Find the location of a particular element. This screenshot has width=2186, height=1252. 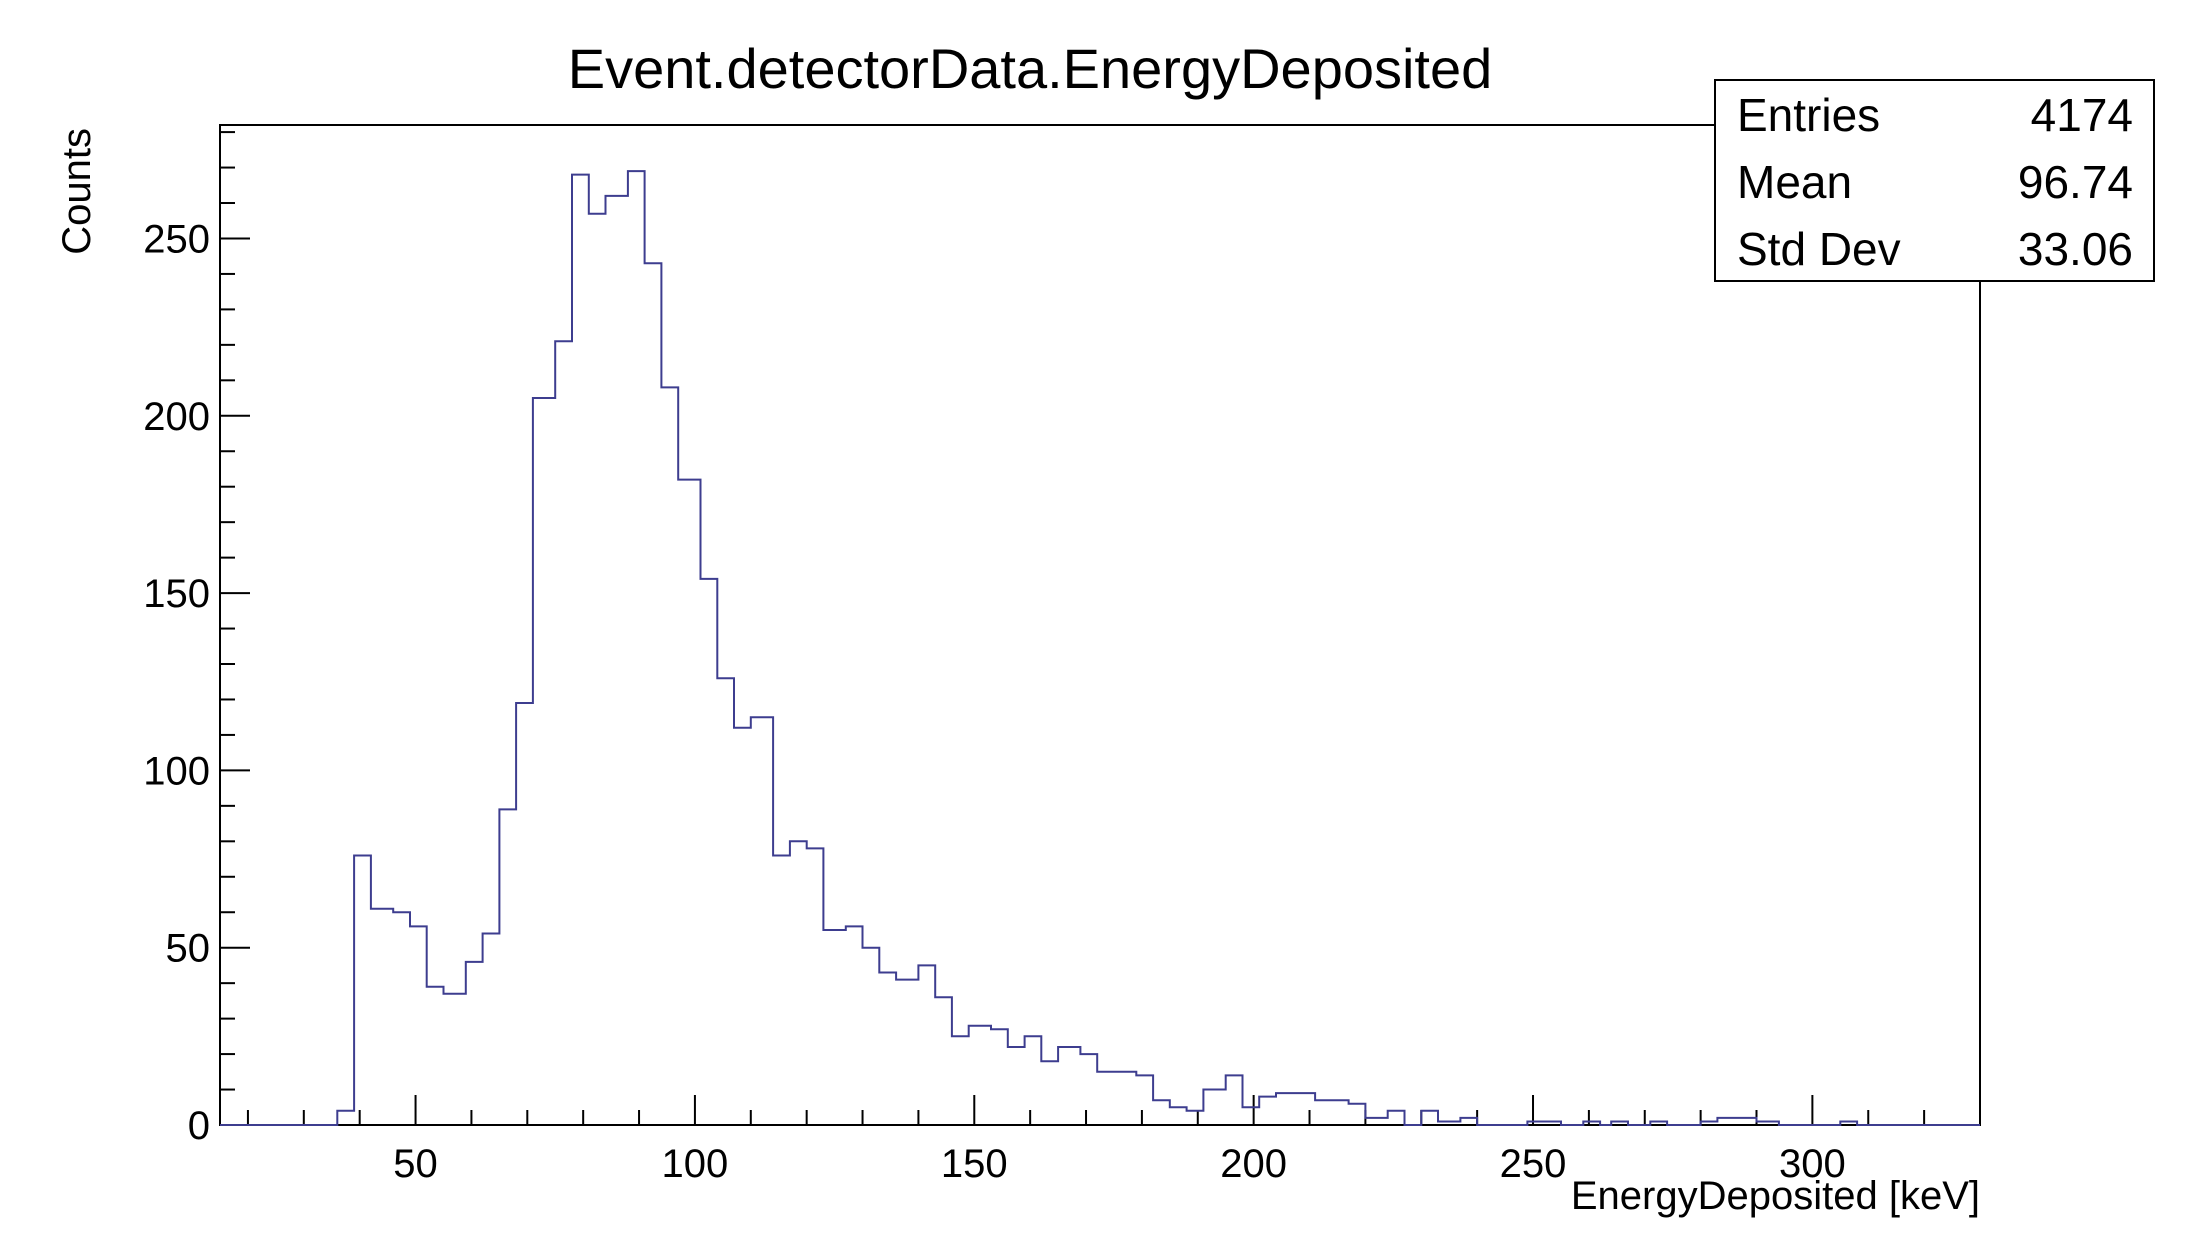

x-axis-ticks: 50 100 150 200 250 300 is located at coordinates (1113, 1140).